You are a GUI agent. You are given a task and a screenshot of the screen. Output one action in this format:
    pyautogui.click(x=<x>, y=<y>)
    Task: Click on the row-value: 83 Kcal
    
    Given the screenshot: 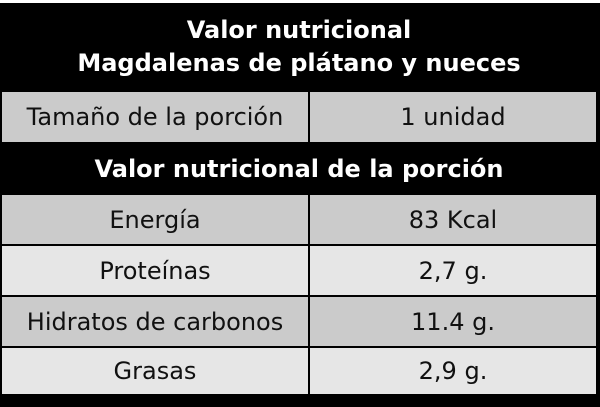 What is the action you would take?
    pyautogui.click(x=453, y=219)
    